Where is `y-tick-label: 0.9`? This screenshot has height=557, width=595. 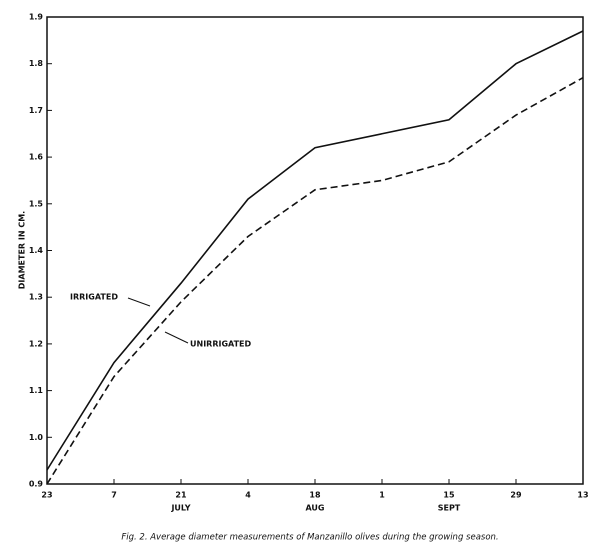 y-tick-label: 0.9 is located at coordinates (36, 484).